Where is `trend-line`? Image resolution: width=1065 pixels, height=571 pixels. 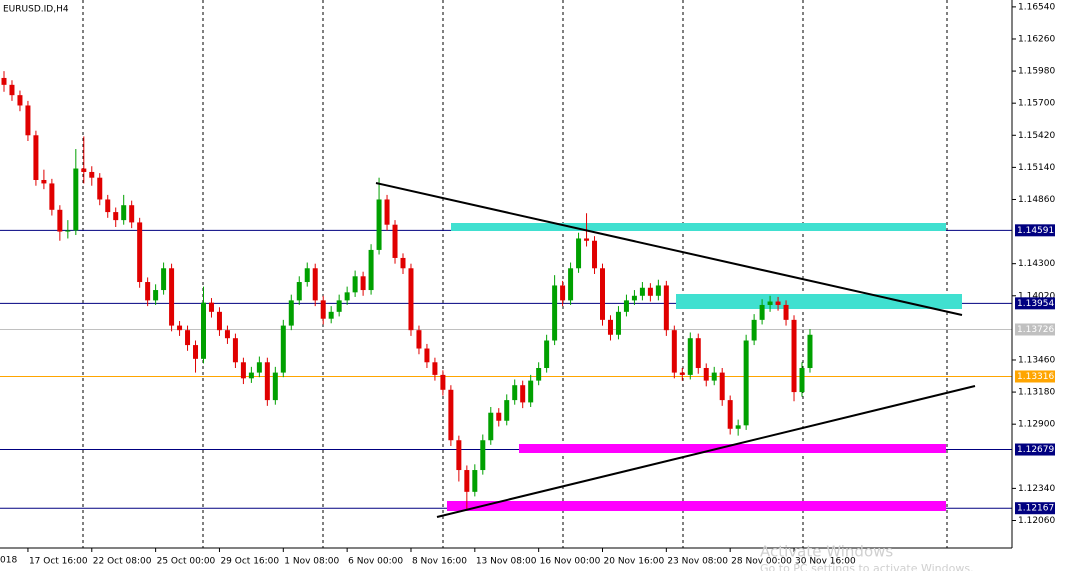
trend-line is located at coordinates (669, 249).